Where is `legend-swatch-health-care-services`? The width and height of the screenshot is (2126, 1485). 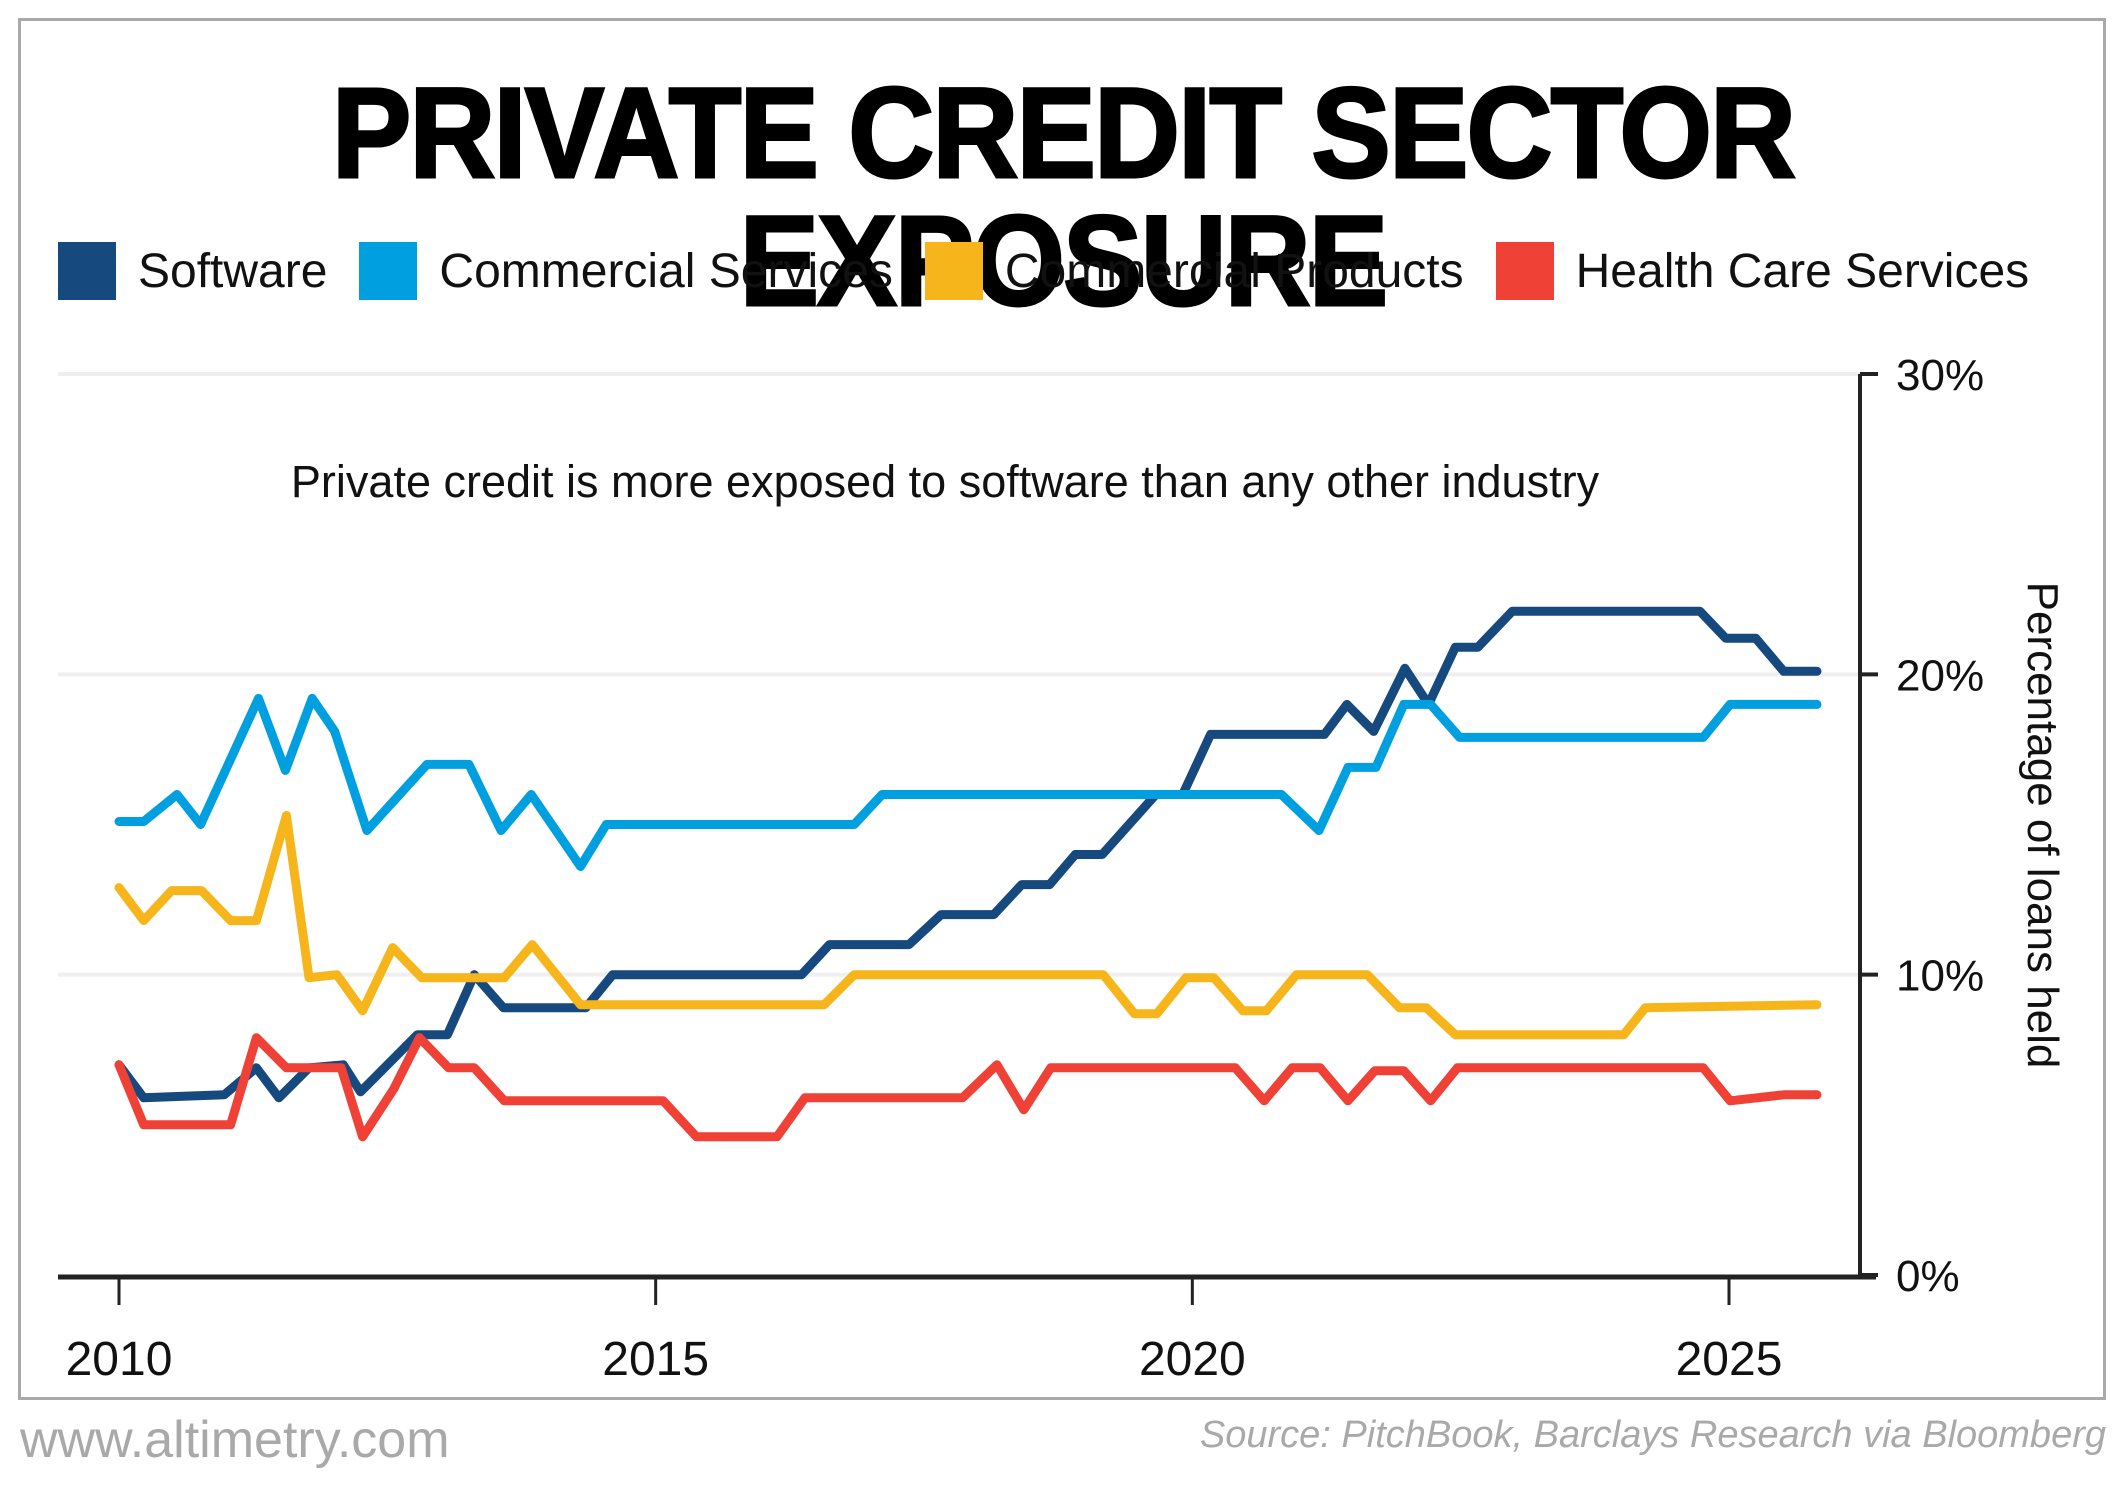 legend-swatch-health-care-services is located at coordinates (1524, 271).